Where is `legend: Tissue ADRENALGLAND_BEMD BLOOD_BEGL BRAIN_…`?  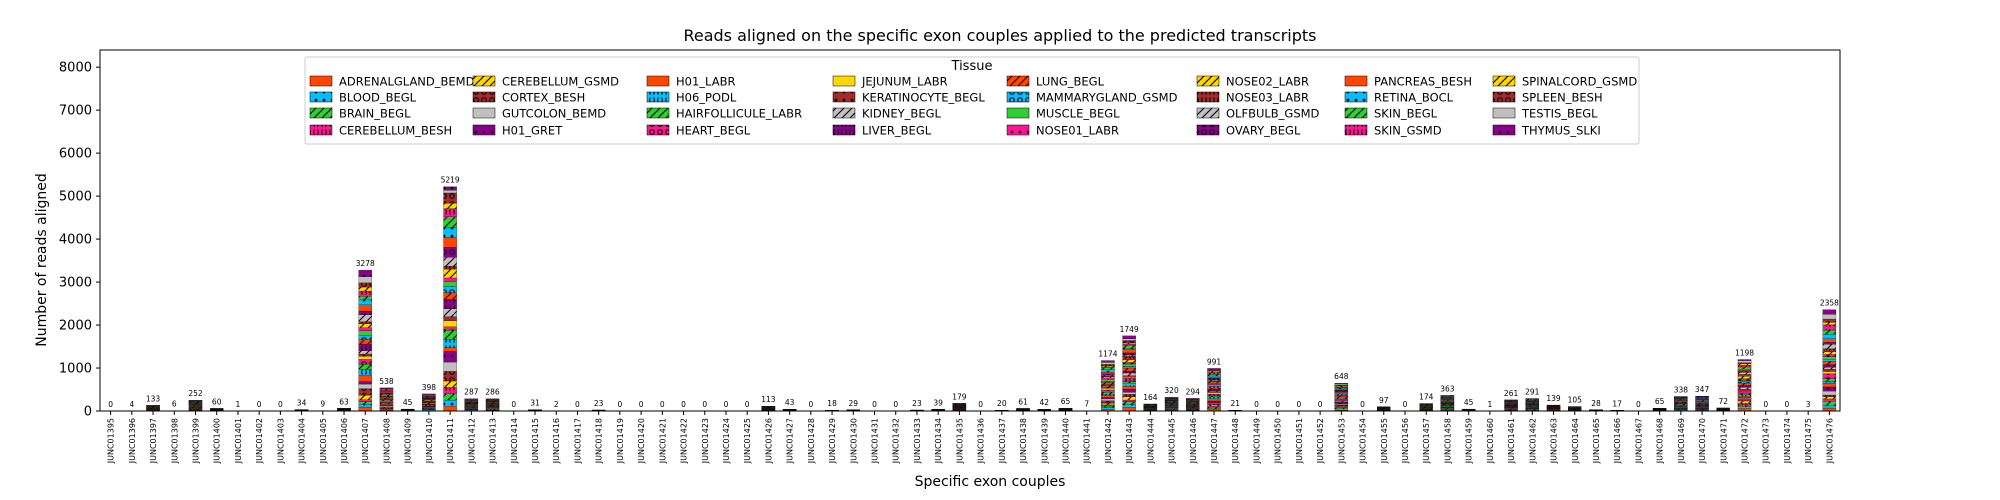
legend: Tissue ADRENALGLAND_BEMD BLOOD_BEGL BRAIN_… is located at coordinates (972, 100).